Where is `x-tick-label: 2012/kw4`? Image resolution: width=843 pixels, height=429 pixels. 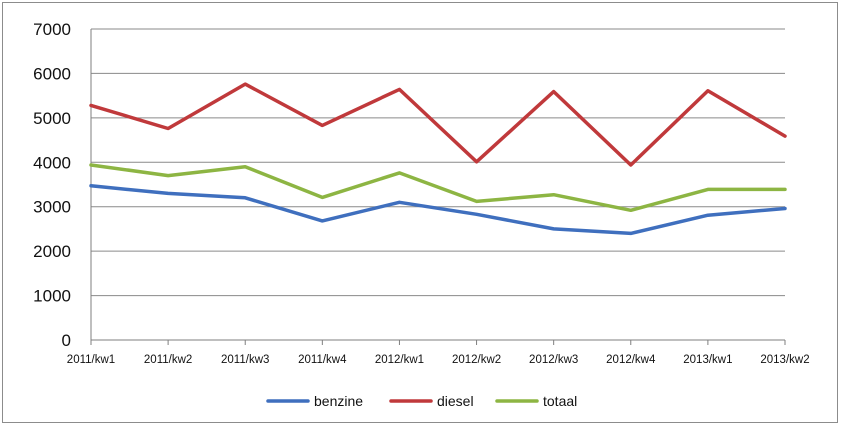
x-tick-label: 2012/kw4 is located at coordinates (631, 360).